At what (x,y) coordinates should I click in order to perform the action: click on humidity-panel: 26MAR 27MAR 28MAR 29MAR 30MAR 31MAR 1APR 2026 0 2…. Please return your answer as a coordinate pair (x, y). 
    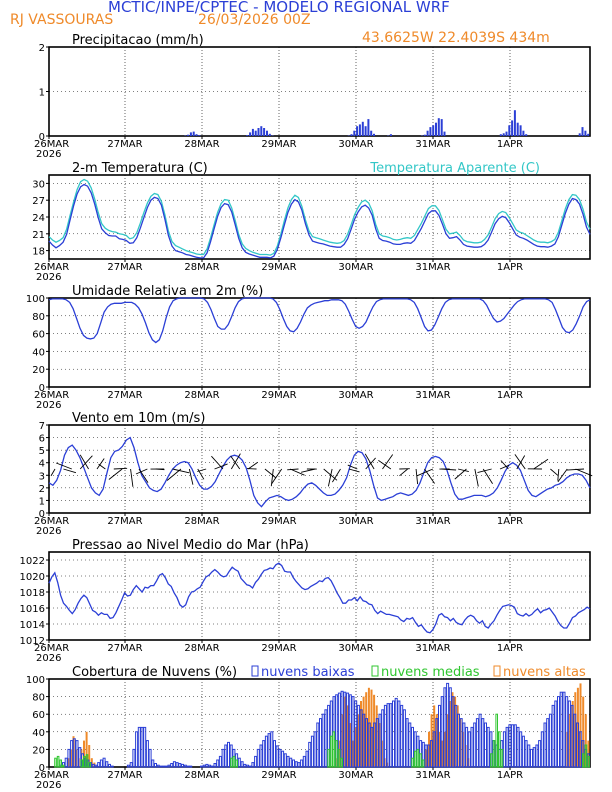
    Looking at the image, I should click on (308, 347).